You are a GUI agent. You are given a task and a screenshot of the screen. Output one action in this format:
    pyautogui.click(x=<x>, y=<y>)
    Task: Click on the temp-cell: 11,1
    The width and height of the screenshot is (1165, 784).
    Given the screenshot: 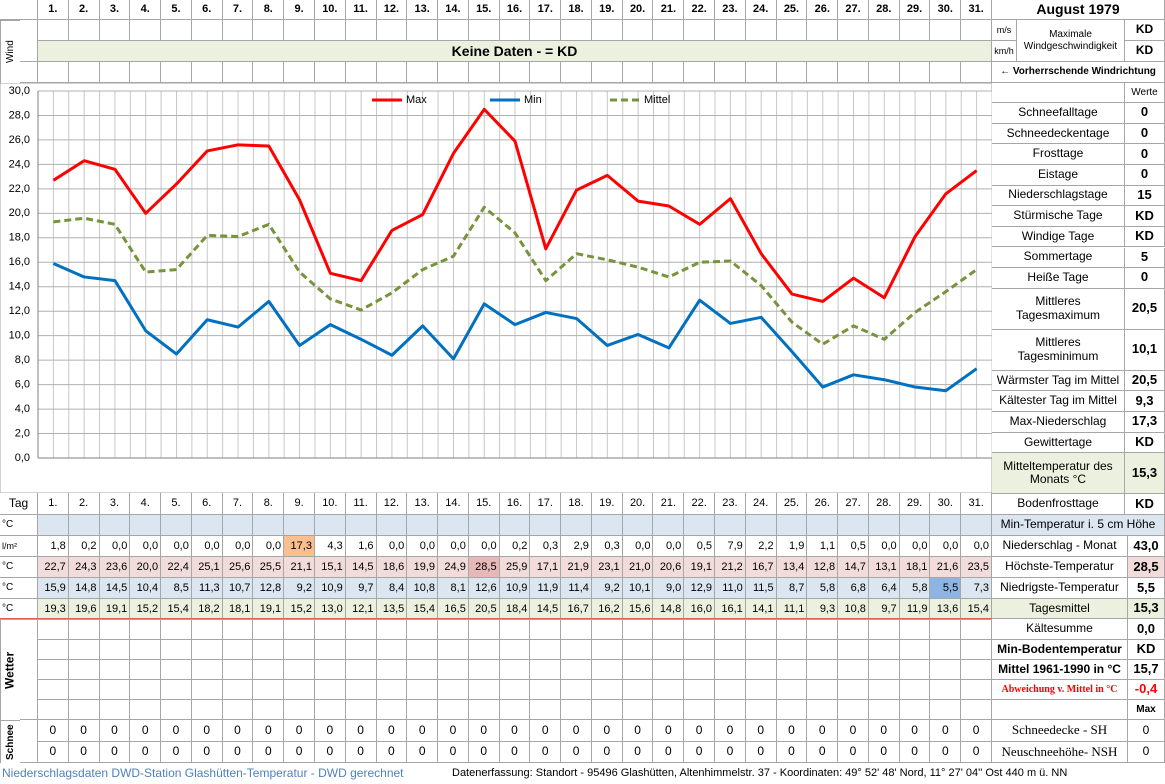 What is the action you would take?
    pyautogui.click(x=792, y=609)
    